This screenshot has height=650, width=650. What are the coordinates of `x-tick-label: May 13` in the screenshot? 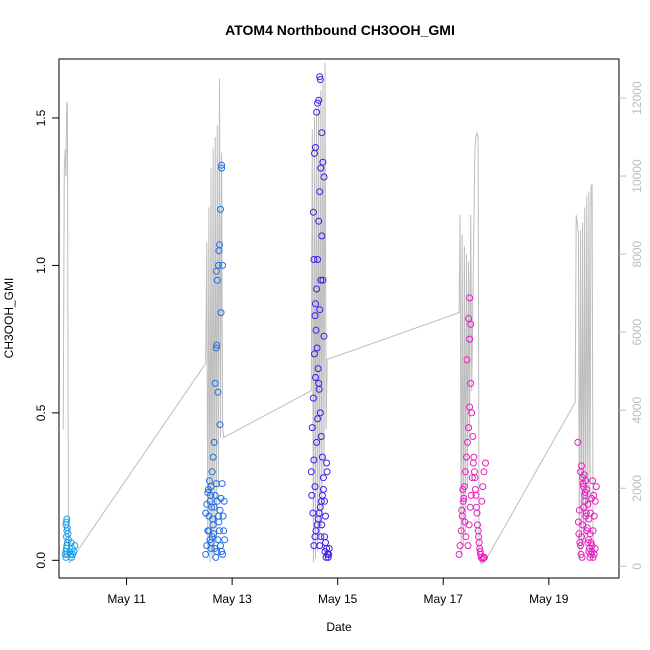 It's located at (232, 599).